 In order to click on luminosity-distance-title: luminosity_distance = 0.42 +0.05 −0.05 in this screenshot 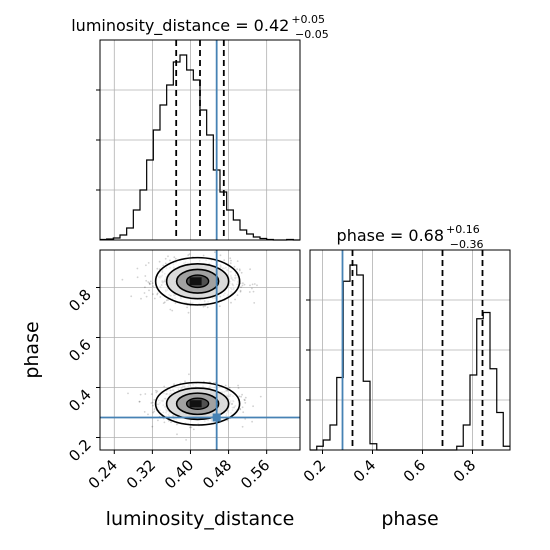, I will do `click(200, 27)`.